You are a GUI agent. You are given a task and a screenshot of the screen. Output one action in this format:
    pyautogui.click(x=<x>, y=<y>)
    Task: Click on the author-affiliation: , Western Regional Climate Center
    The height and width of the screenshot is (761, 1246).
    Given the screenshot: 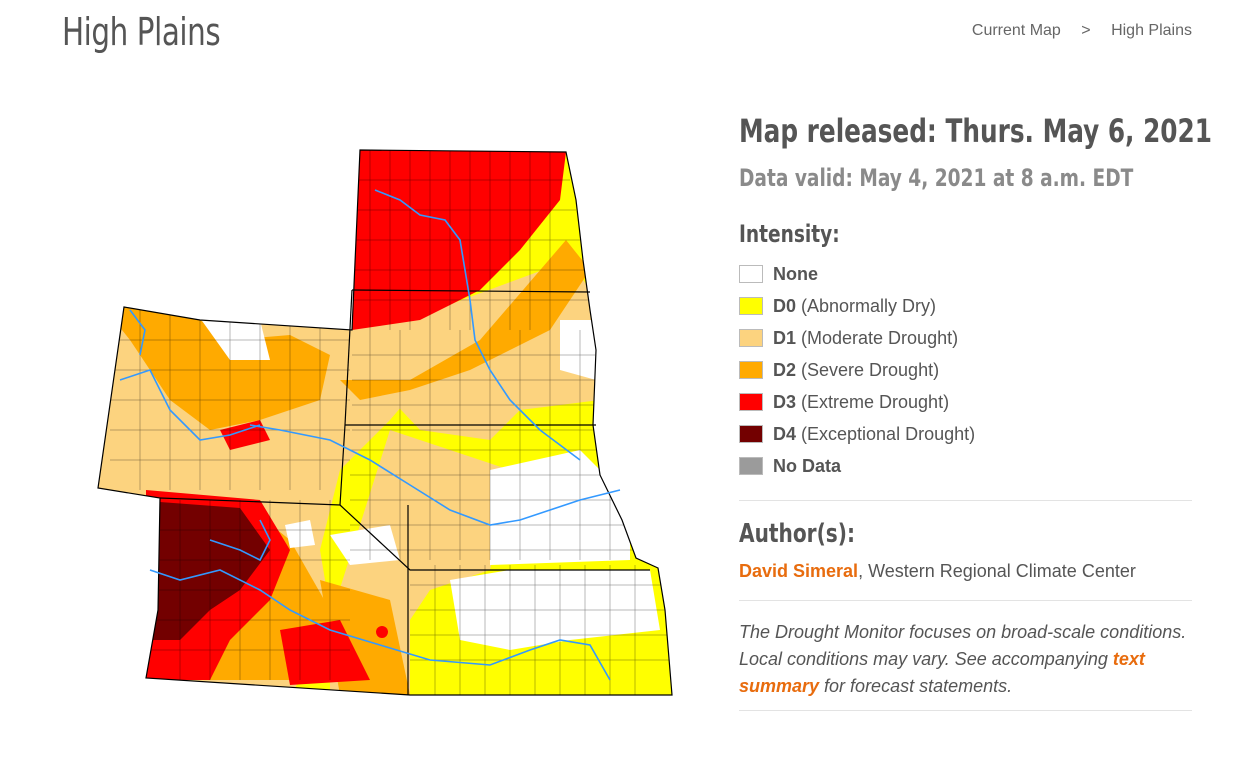 What is the action you would take?
    pyautogui.click(x=997, y=571)
    